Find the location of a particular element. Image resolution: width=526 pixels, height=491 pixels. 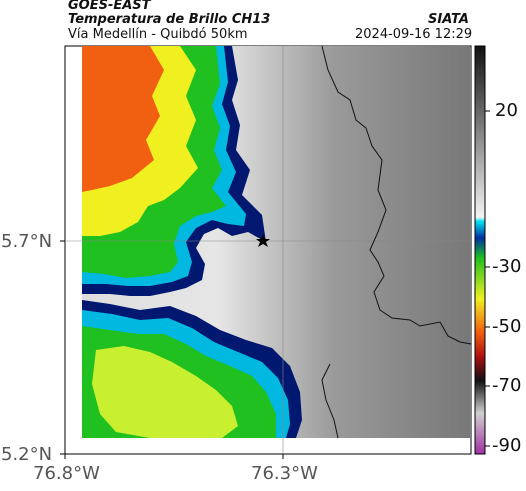

cloud-top-lower is located at coordinates (192, 369).